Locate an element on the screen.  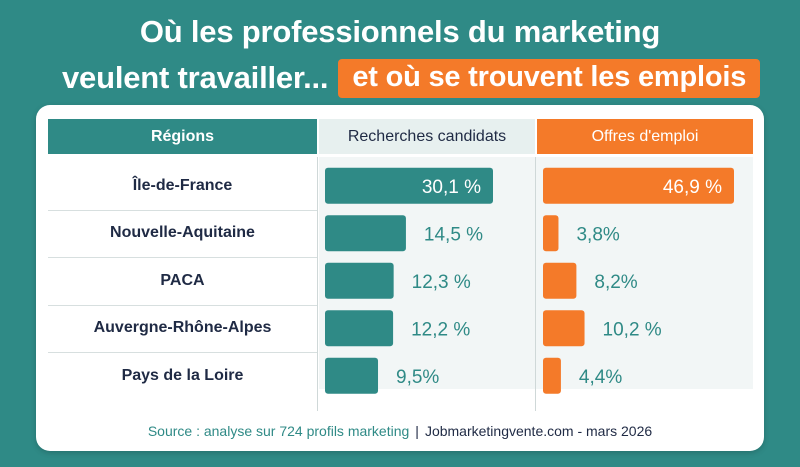
chart-title-line1: Où les professionnels du marketing is located at coordinates (400, 31).